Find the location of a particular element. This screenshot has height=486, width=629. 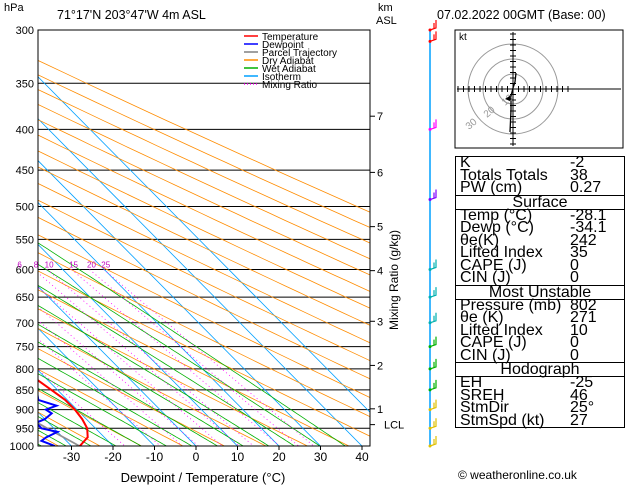

mixing-ratio-axis-title: Mixing Ratio (g/kg) is located at coordinates (394, 280).